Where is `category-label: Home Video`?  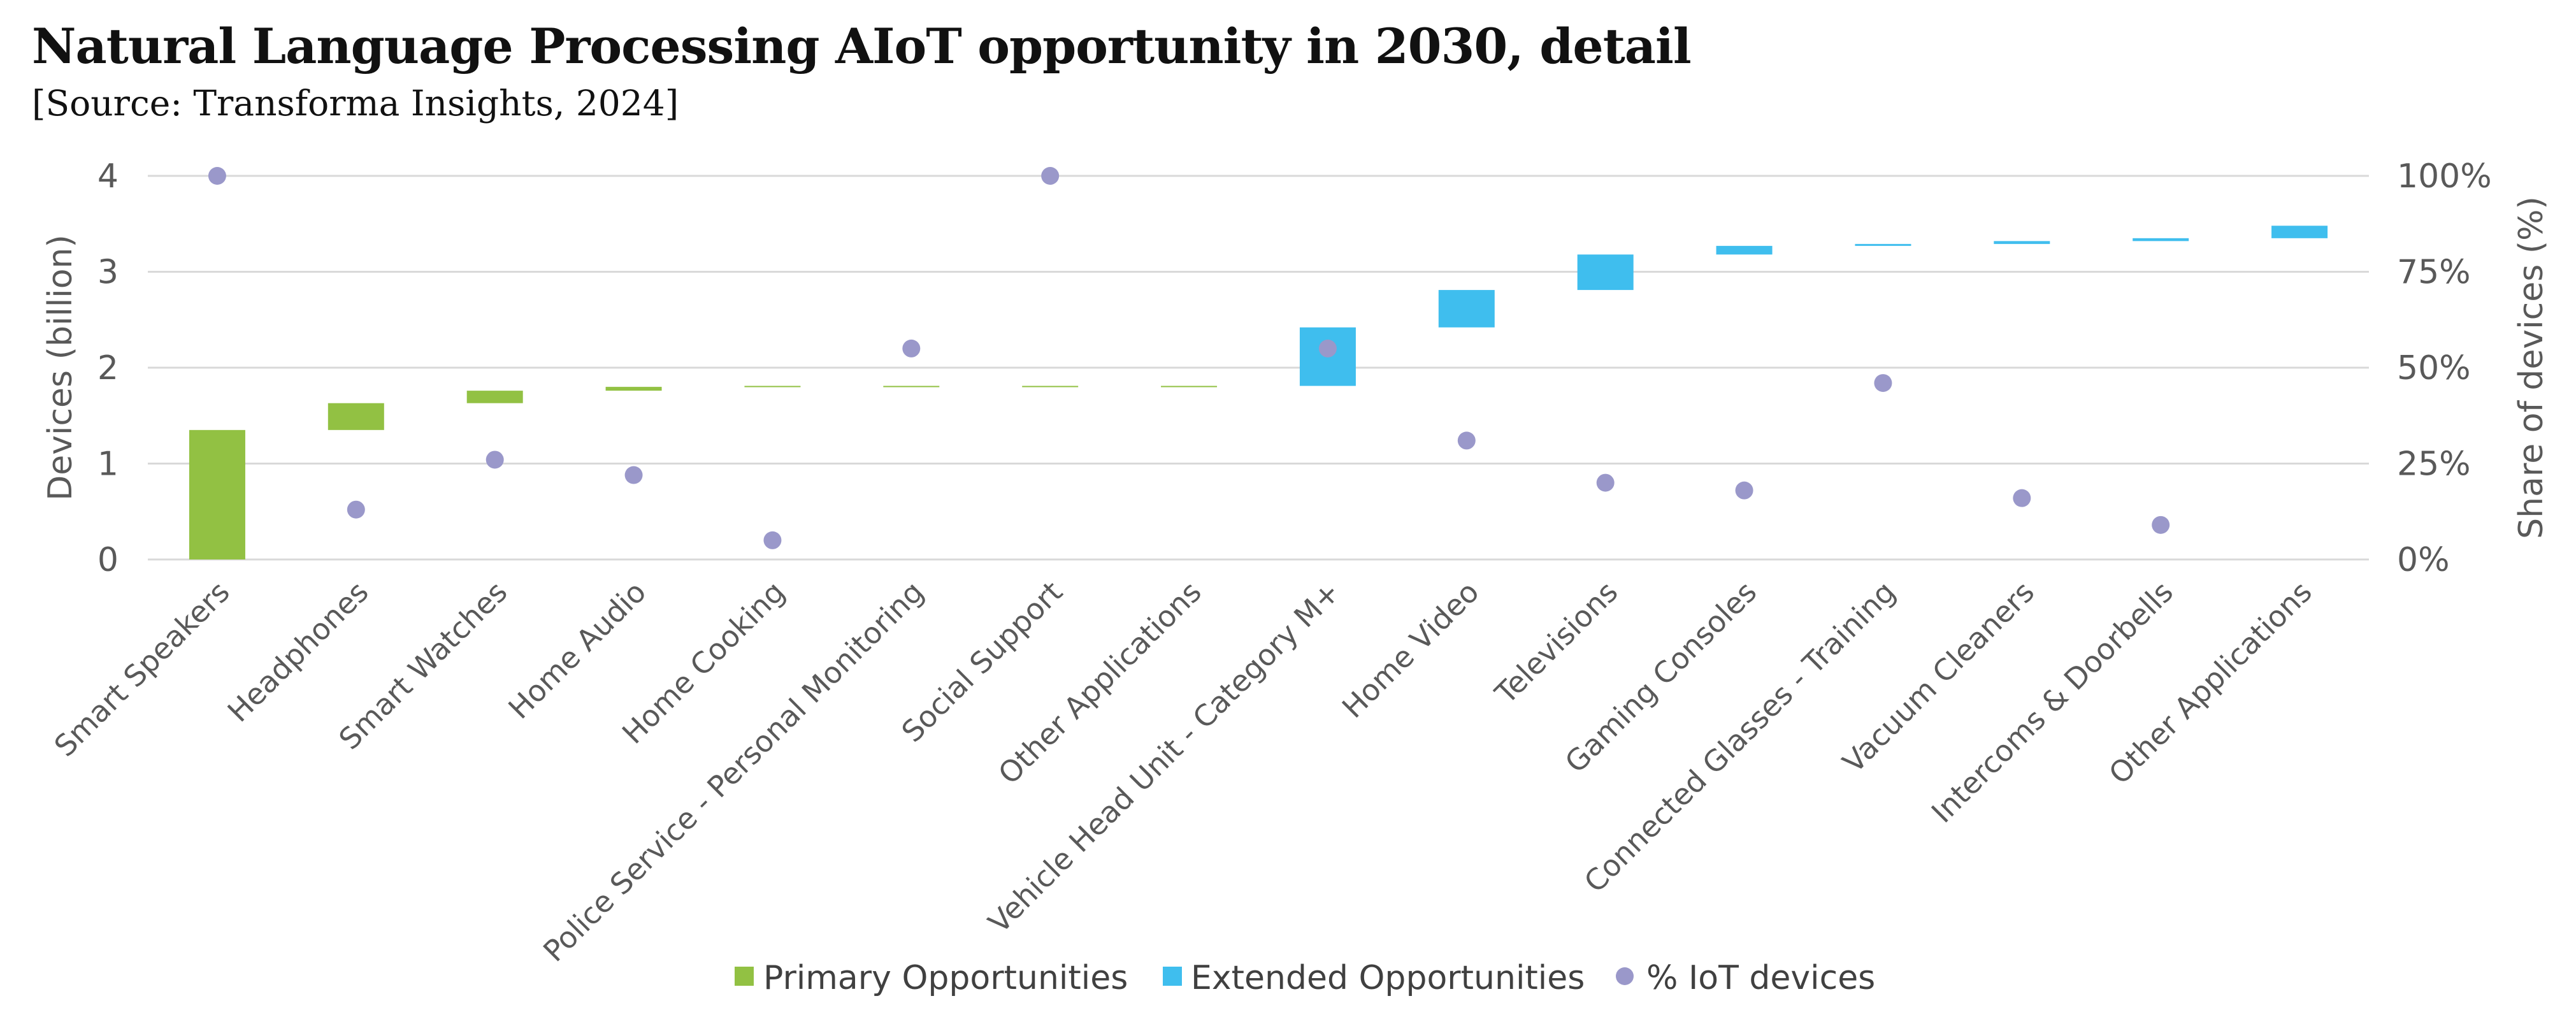 category-label: Home Video is located at coordinates (1410, 650).